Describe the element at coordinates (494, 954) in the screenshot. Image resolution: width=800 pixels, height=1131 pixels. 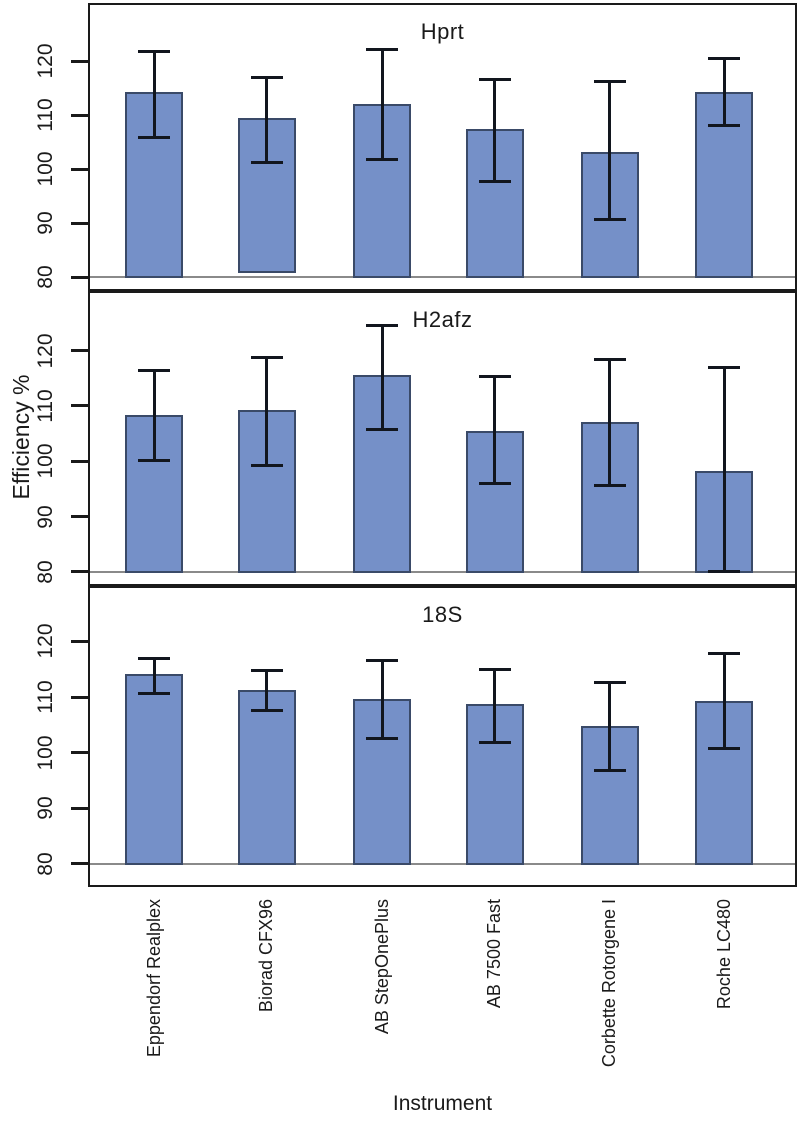
I see `x-category-label: AB 7500 Fast` at that location.